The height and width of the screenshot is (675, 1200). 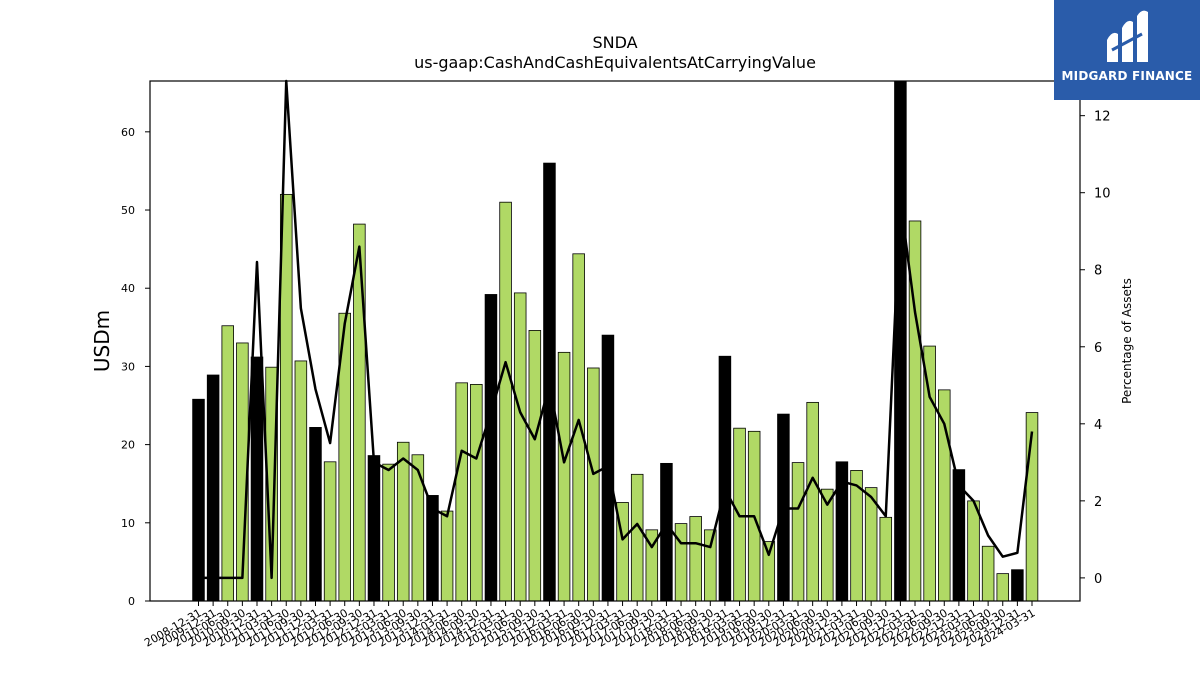 I want to click on y-tick-label: 60, so click(x=128, y=132).